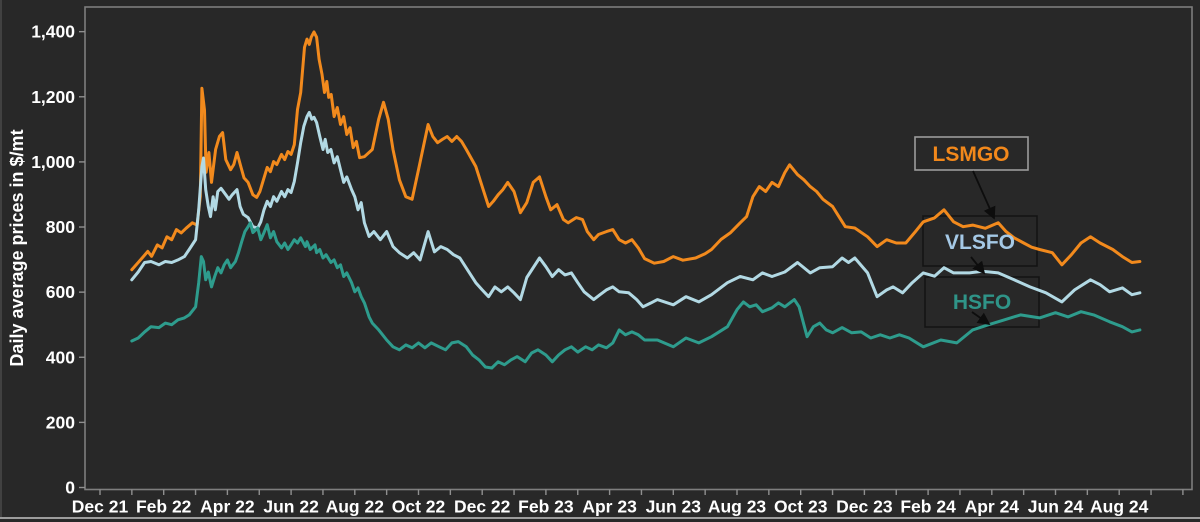 This screenshot has width=1200, height=522. I want to click on x-tick-label: Oct 23, so click(801, 507).